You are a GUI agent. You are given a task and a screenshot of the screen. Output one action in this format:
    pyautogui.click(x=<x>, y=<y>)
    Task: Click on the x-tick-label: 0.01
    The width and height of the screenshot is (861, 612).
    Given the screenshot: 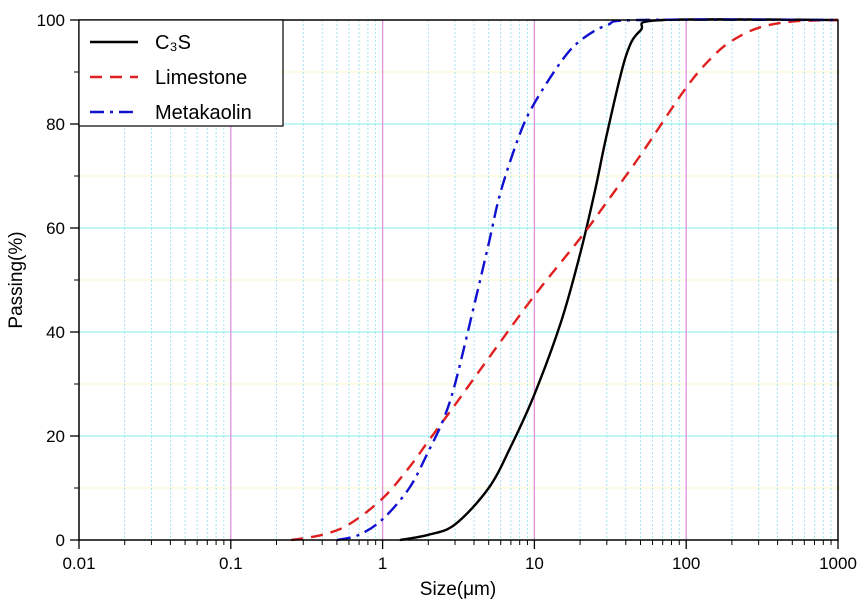 What is the action you would take?
    pyautogui.click(x=78, y=563)
    